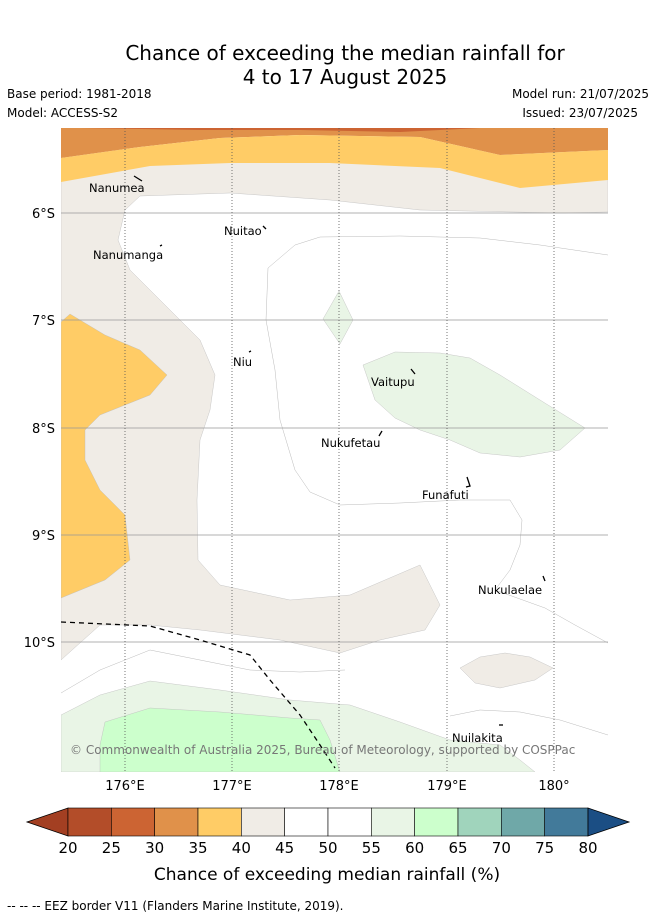  Describe the element at coordinates (43, 536) in the screenshot. I see `lat-tick: 9°S` at that location.